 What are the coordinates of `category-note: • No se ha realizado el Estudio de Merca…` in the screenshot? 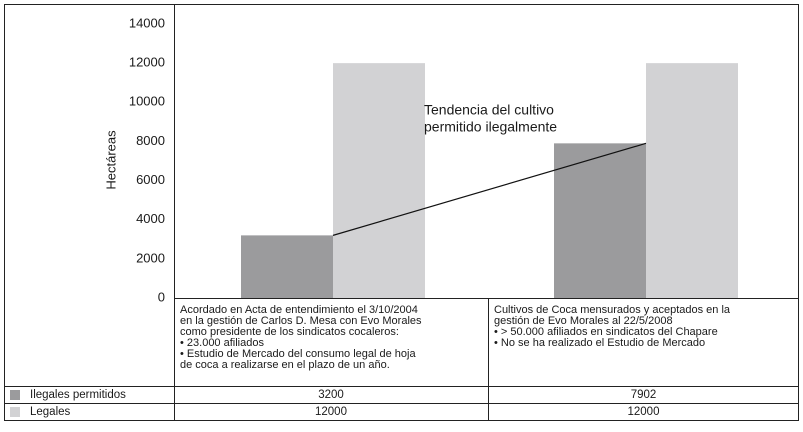 It's located at (599, 343).